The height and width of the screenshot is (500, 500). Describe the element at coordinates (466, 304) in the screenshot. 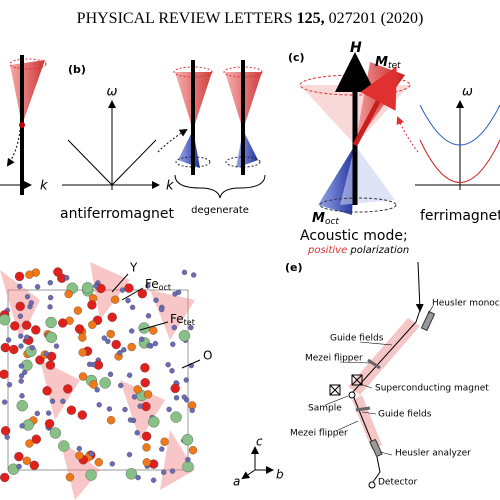

I see `component-label: Heusler monochr` at that location.